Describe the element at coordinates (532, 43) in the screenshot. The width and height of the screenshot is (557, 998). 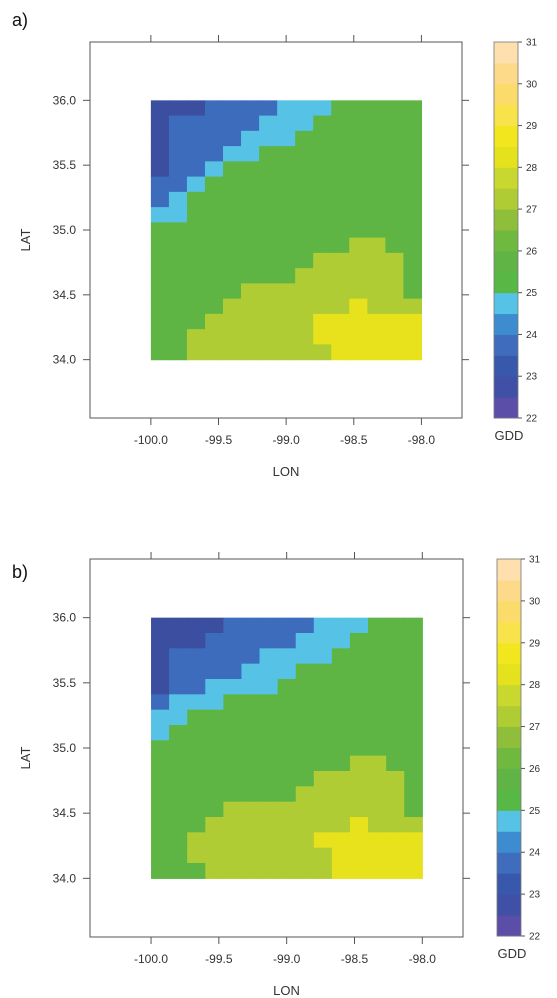
I see `colorbar-tick-label: 31` at that location.